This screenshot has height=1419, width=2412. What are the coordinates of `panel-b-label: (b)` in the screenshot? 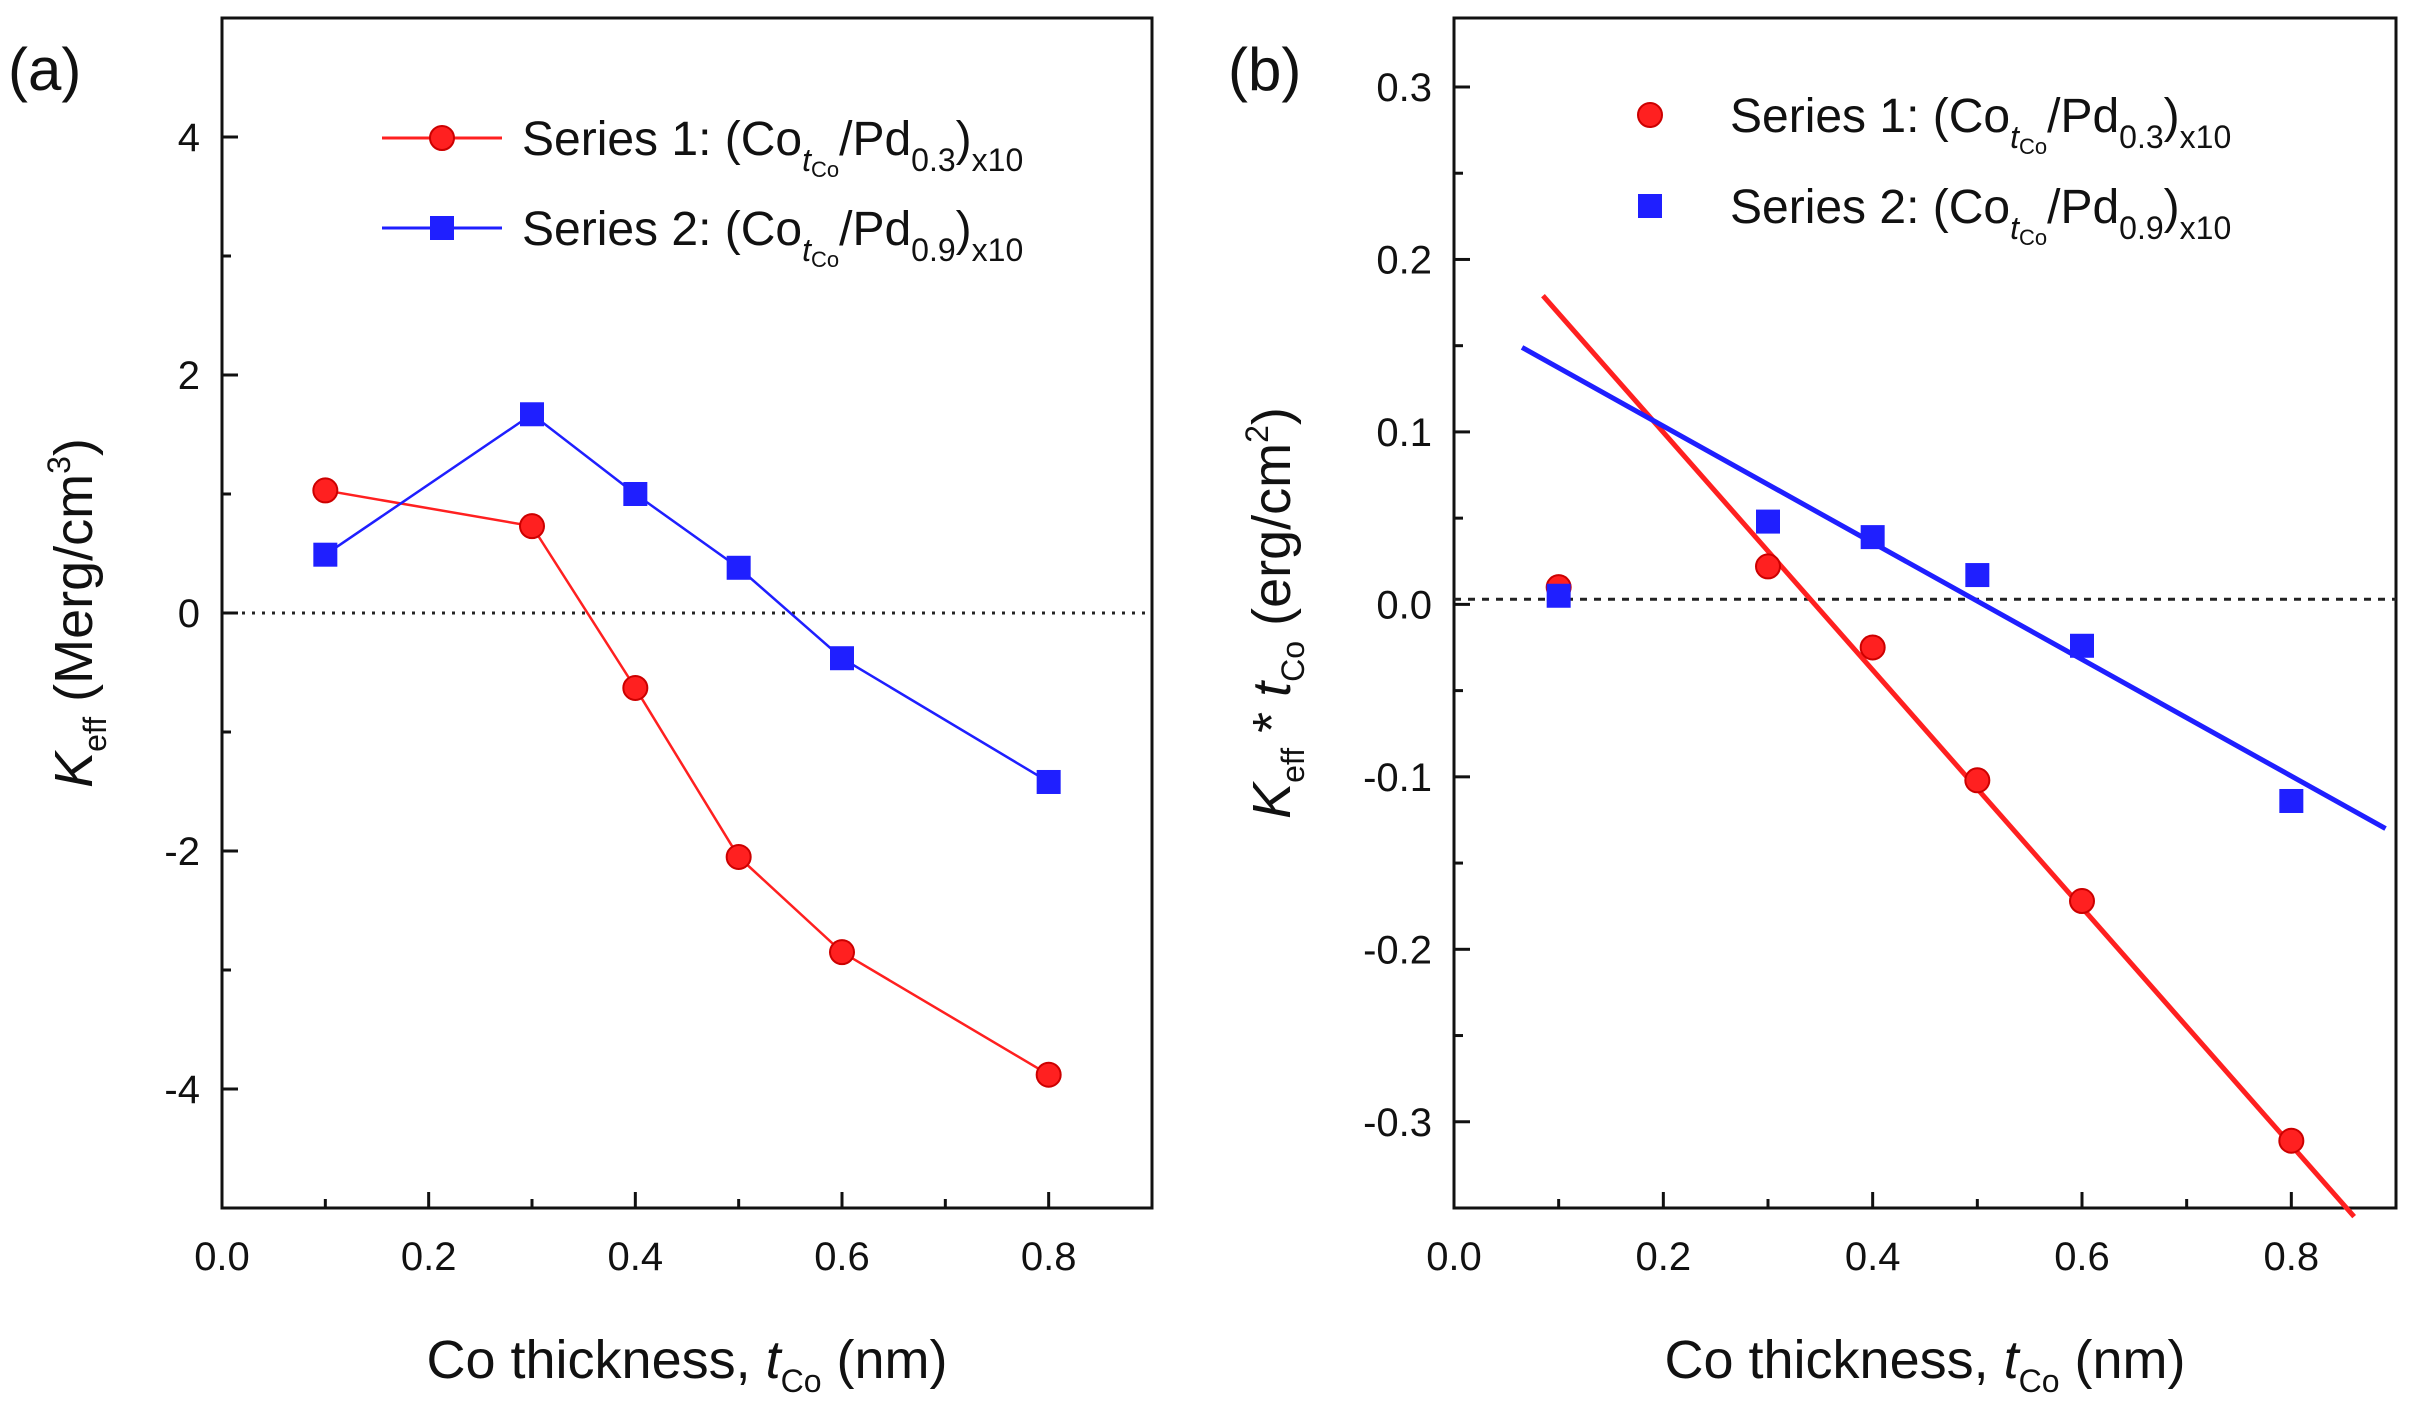 It's located at (1264, 69).